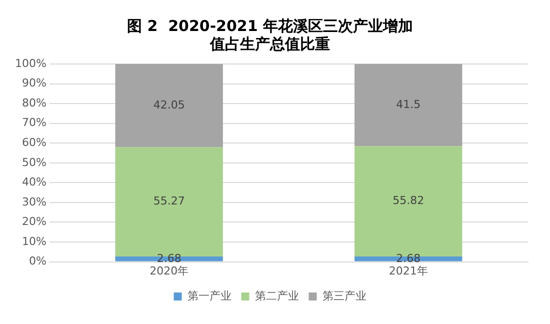 Image resolution: width=550 pixels, height=324 pixels. Describe the element at coordinates (34, 103) in the screenshot. I see `y-tick-label: 80%` at that location.